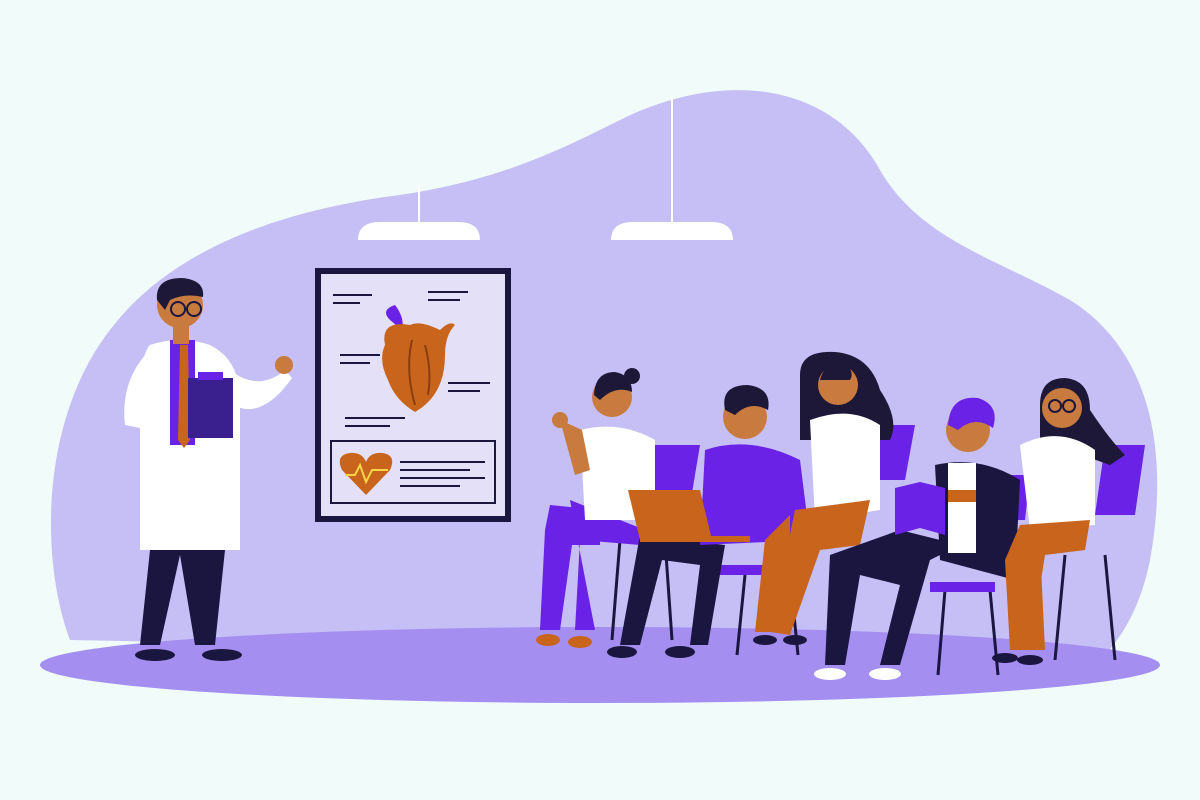  What do you see at coordinates (418, 358) in the screenshot?
I see `heart-anatomy-icon` at bounding box center [418, 358].